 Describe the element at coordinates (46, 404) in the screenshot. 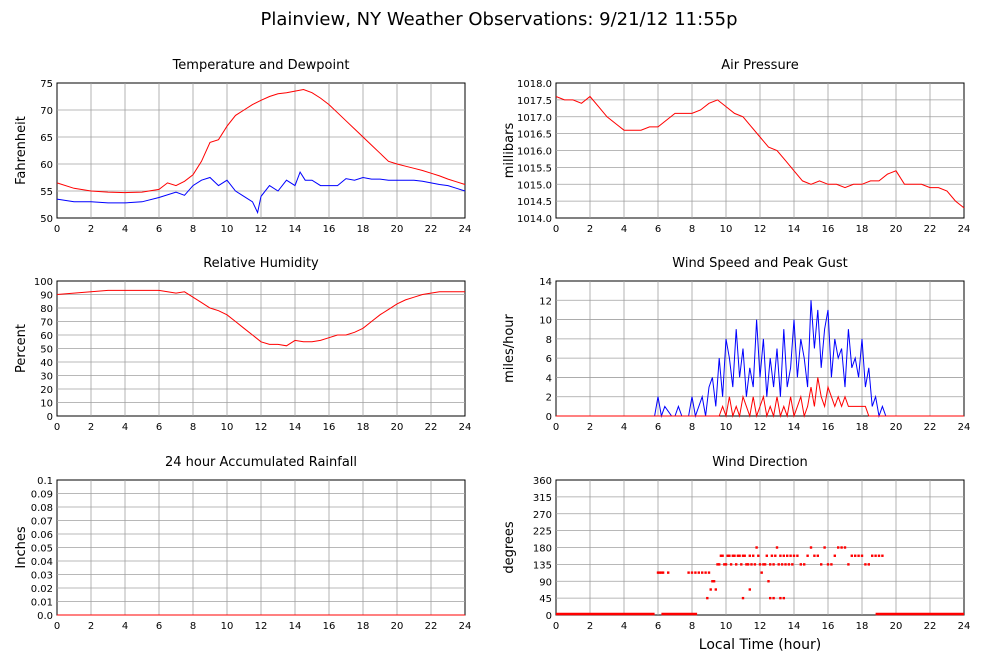

I see `y-tick-label: 10` at that location.